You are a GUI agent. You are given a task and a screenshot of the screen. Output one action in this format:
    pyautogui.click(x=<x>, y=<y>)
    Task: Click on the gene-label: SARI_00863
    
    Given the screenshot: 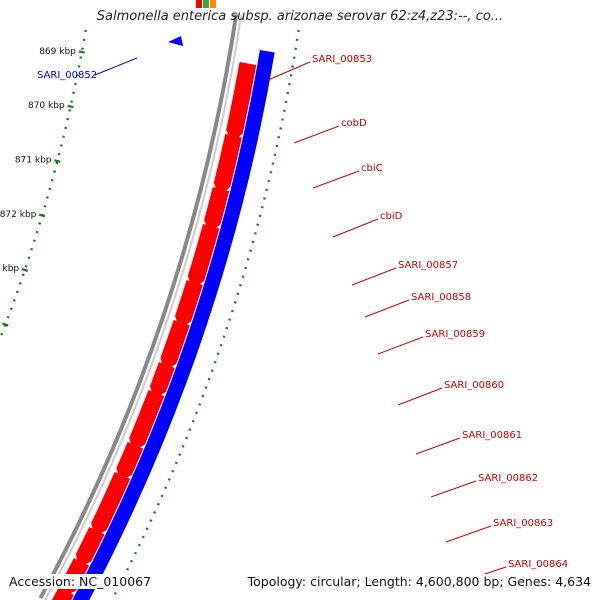 What is the action you would take?
    pyautogui.click(x=523, y=523)
    